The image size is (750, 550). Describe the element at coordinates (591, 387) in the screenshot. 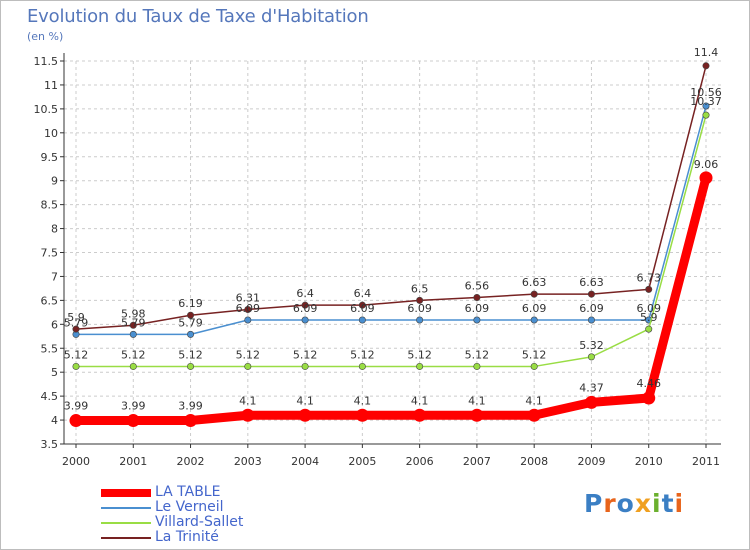

I see `data-label-la-table: 4.37` at that location.